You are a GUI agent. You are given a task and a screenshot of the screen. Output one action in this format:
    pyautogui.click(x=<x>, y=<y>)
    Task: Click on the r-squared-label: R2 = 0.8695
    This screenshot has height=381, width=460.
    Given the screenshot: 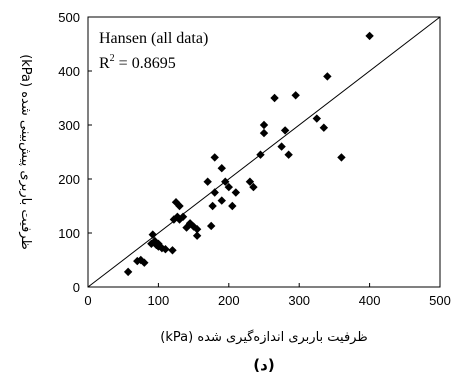 What is the action you would take?
    pyautogui.click(x=137, y=62)
    